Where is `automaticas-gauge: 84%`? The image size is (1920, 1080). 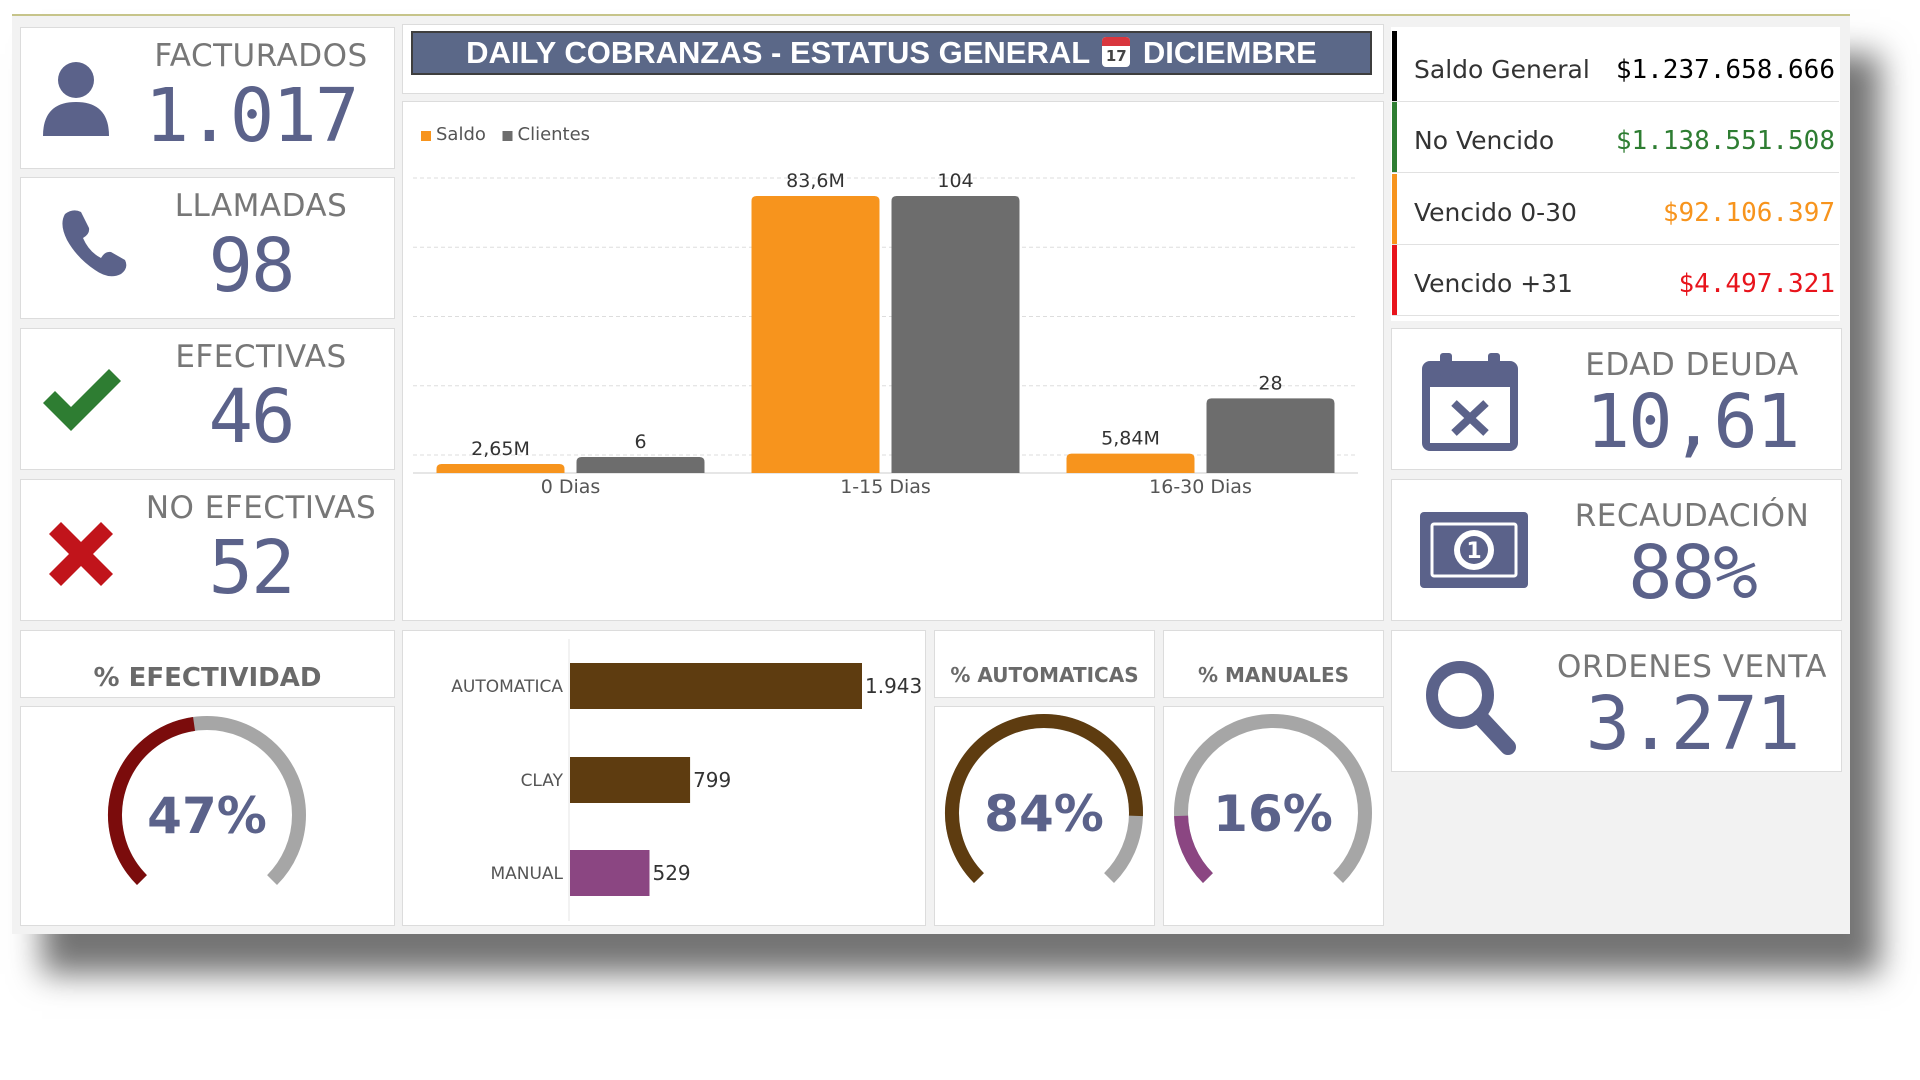 automaticas-gauge: 84% is located at coordinates (1044, 798).